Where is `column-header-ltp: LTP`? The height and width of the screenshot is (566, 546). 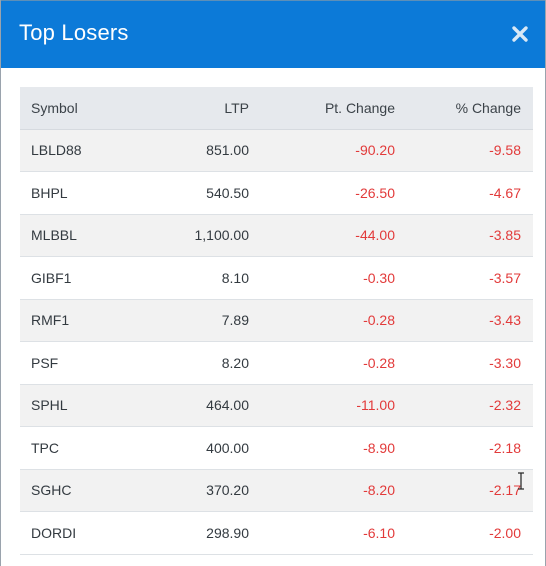 column-header-ltp: LTP is located at coordinates (185, 108).